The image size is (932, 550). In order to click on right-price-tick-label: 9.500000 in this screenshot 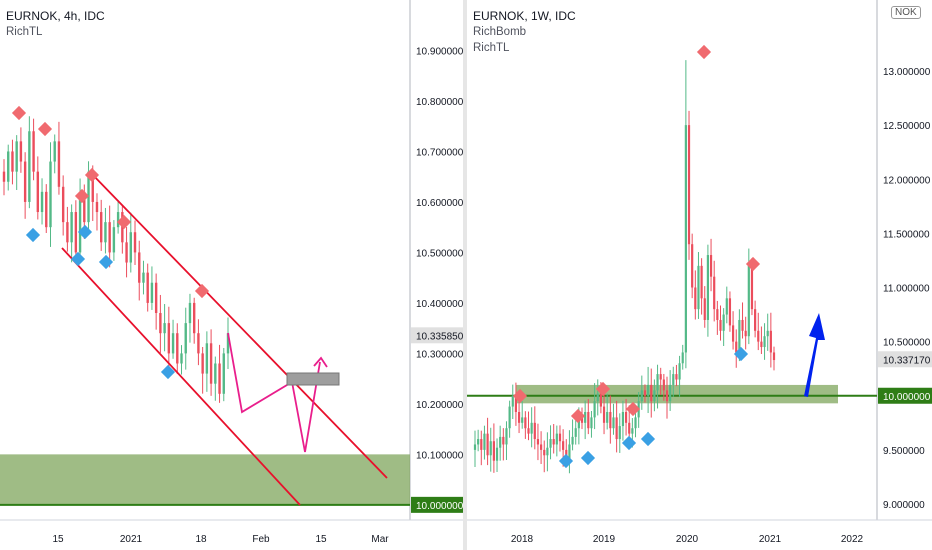, I will do `click(904, 451)`.